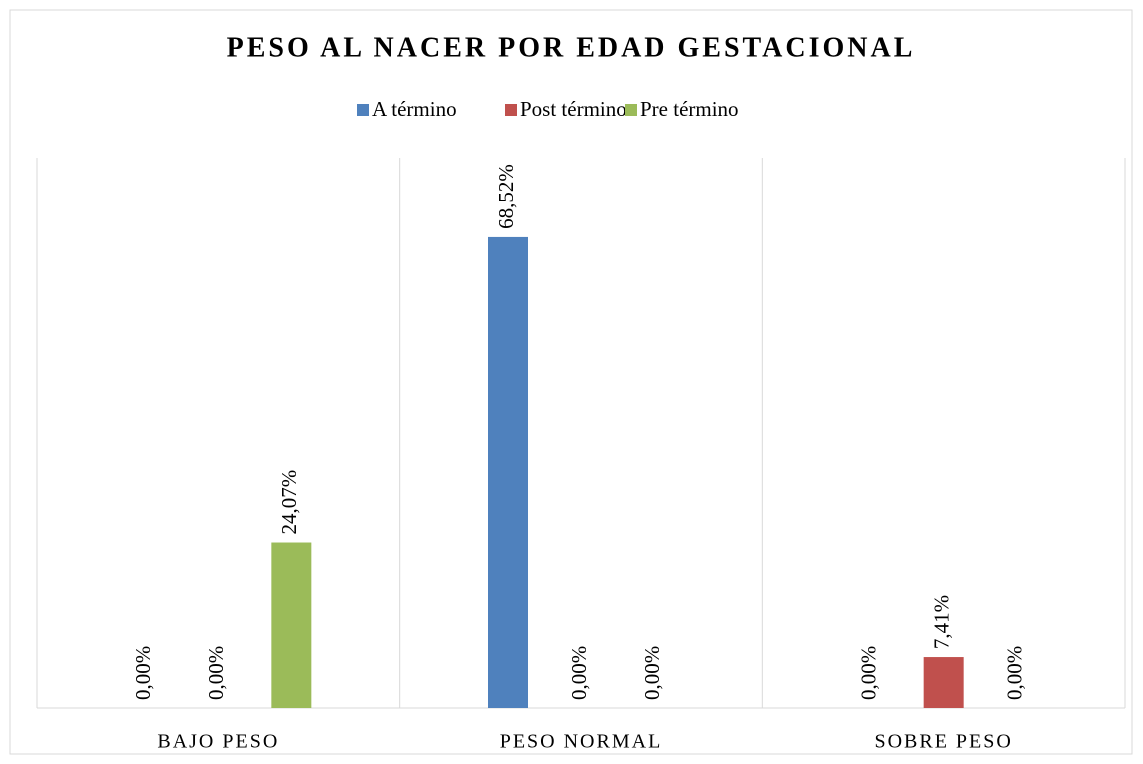  Describe the element at coordinates (414, 109) in the screenshot. I see `legend-label: A término` at that location.